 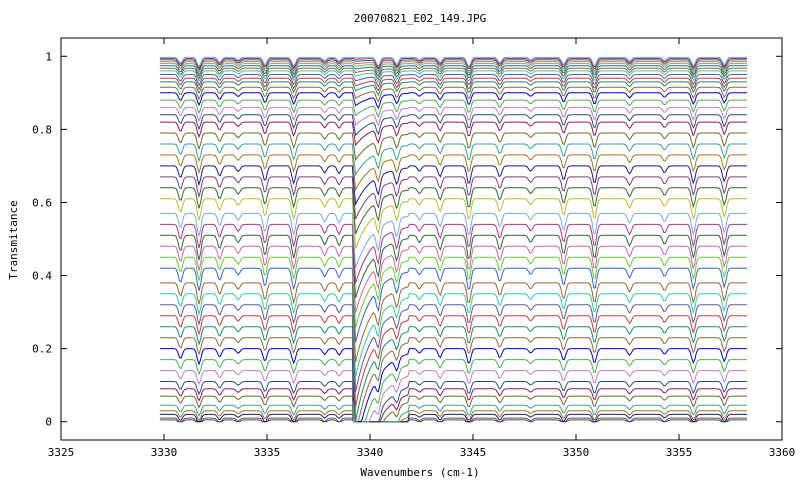 What do you see at coordinates (48, 56) in the screenshot?
I see `y-tick-label: 1` at bounding box center [48, 56].